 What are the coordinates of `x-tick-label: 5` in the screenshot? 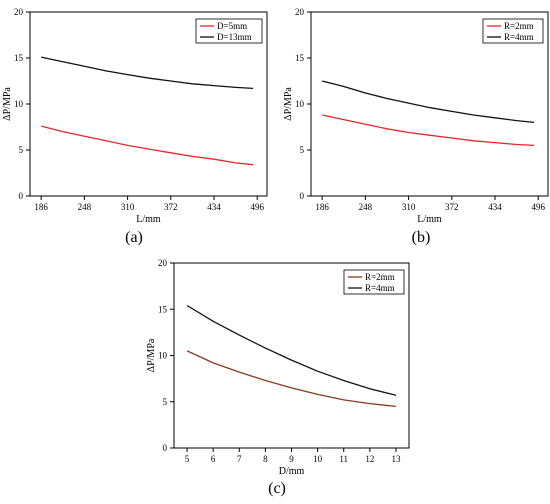 It's located at (187, 459).